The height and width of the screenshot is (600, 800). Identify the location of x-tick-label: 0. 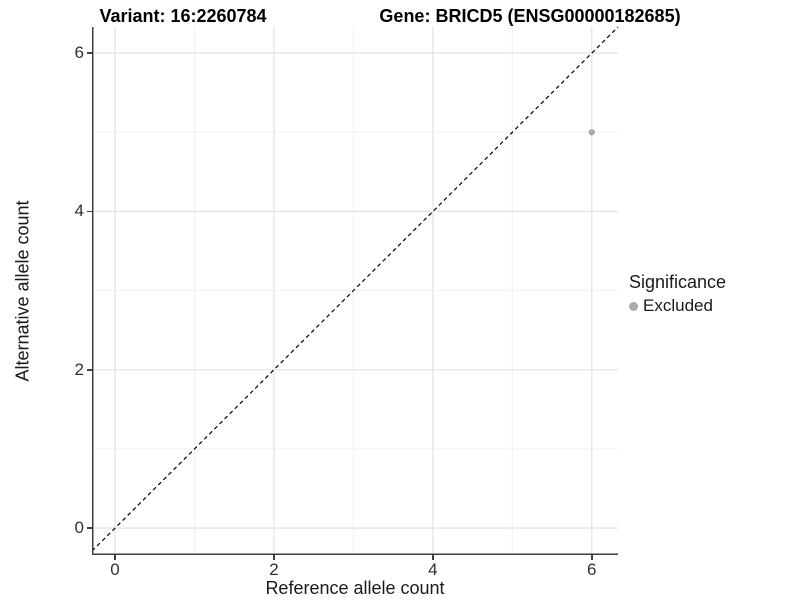
(115, 569).